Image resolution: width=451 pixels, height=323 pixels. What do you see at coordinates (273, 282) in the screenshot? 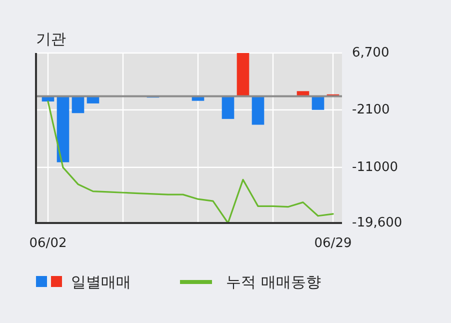
I see `legend-label: 누적 매매동향` at bounding box center [273, 282].